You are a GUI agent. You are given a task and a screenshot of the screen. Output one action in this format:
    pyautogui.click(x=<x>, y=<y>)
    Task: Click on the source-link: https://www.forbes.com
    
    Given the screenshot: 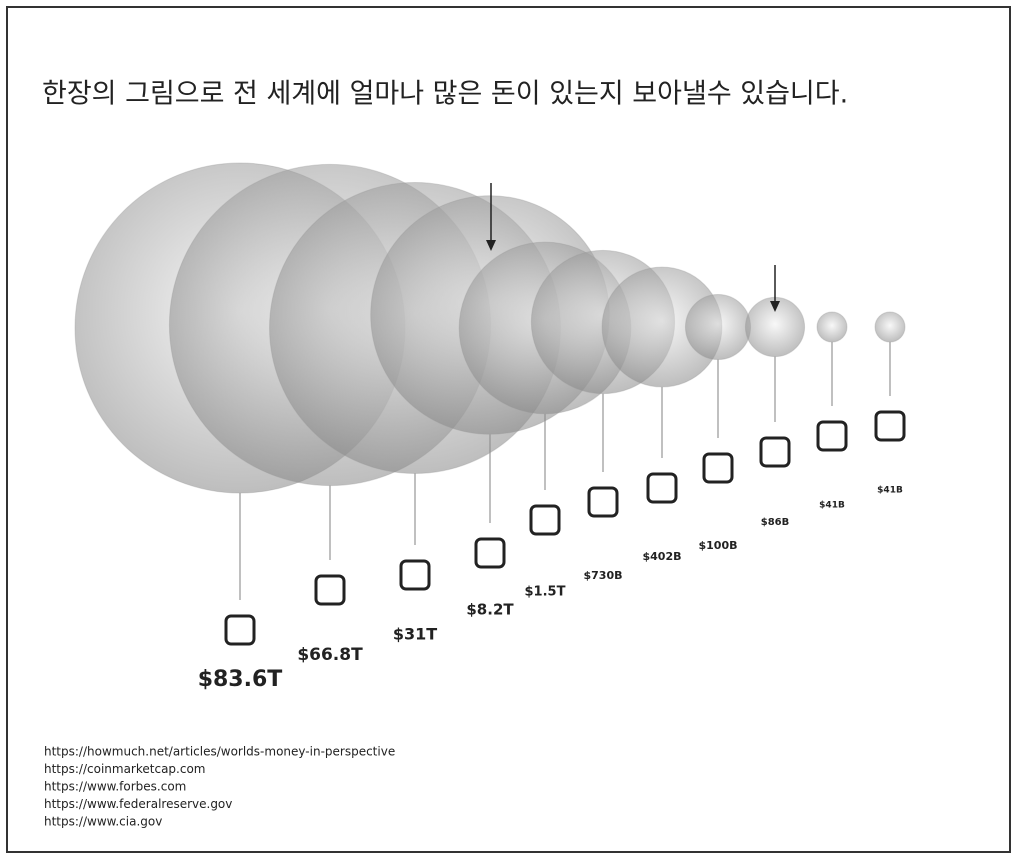 What is the action you would take?
    pyautogui.click(x=115, y=787)
    